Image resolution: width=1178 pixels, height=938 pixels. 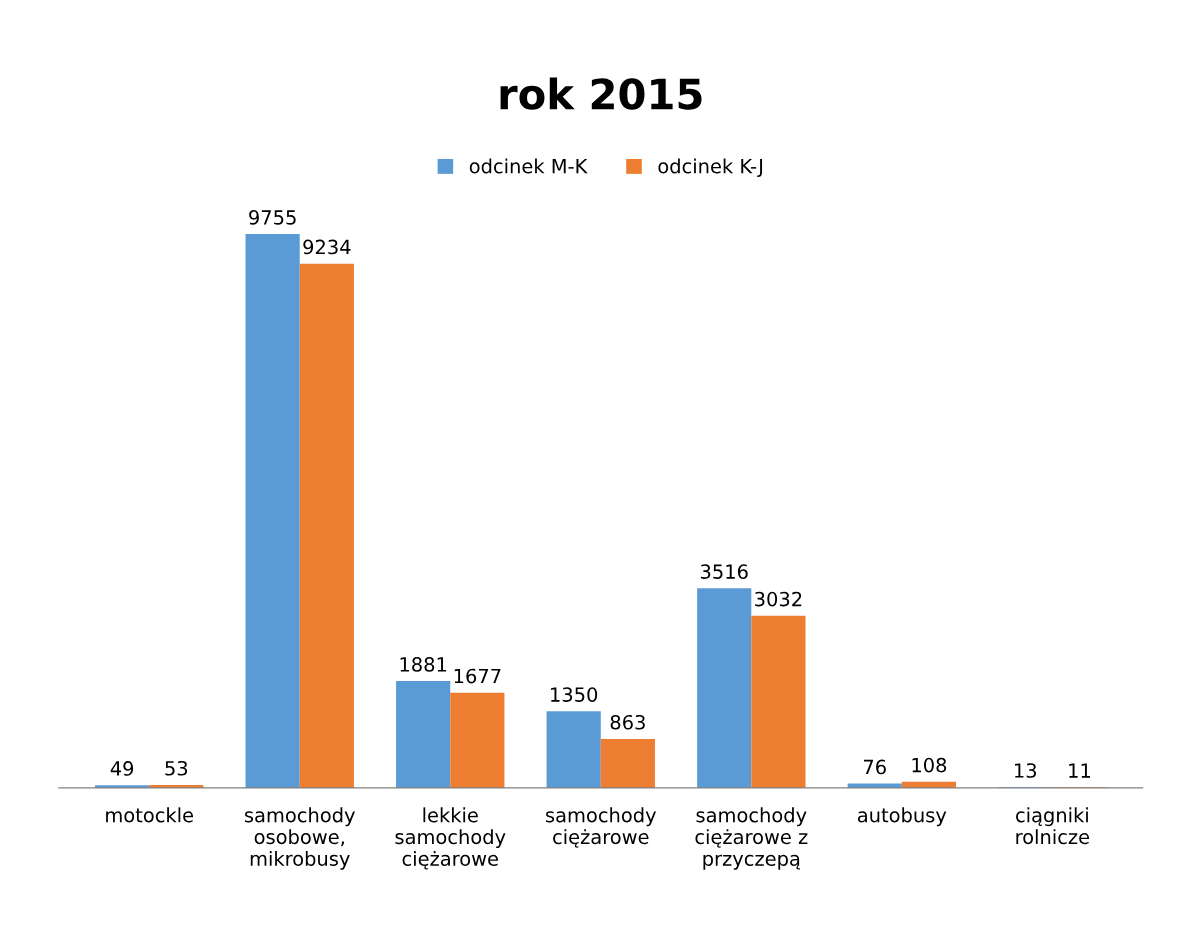 I want to click on chart-title: rok 2015, so click(x=601, y=93).